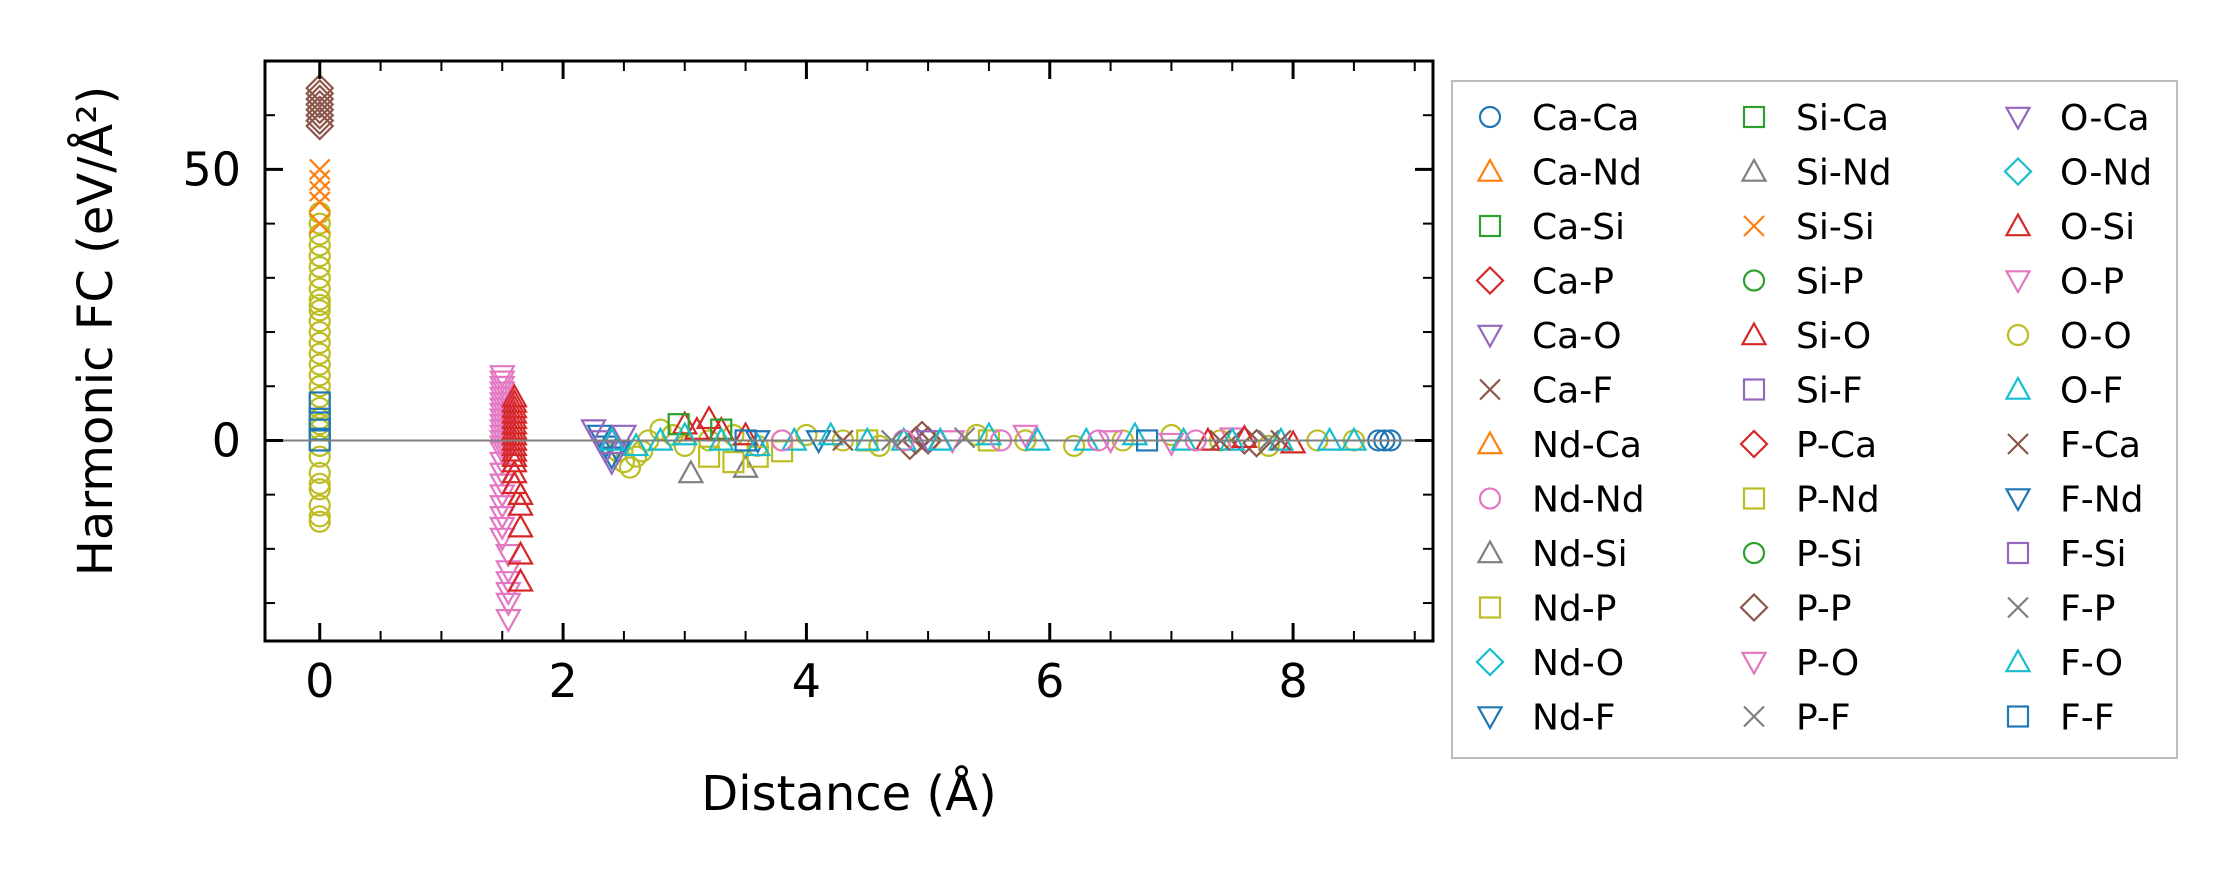  Describe the element at coordinates (1809, 227) in the screenshot. I see `legend-entry: Si-Si` at that location.